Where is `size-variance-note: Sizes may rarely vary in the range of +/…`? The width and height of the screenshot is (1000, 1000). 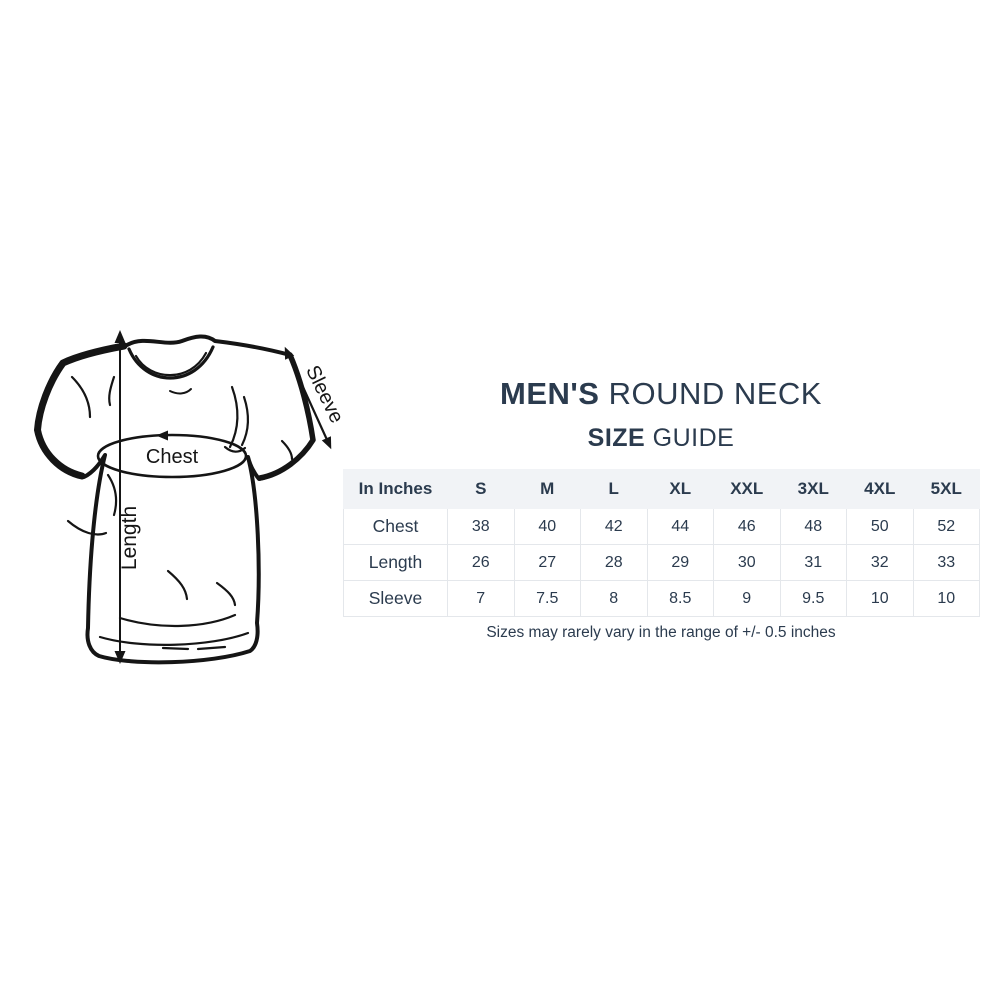 size-variance-note: Sizes may rarely vary in the range of +/… is located at coordinates (661, 632).